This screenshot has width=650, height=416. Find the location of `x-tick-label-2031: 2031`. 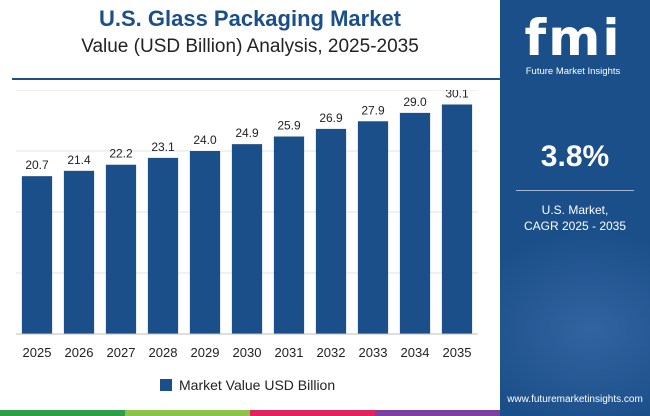

x-tick-label-2031: 2031 is located at coordinates (289, 352).